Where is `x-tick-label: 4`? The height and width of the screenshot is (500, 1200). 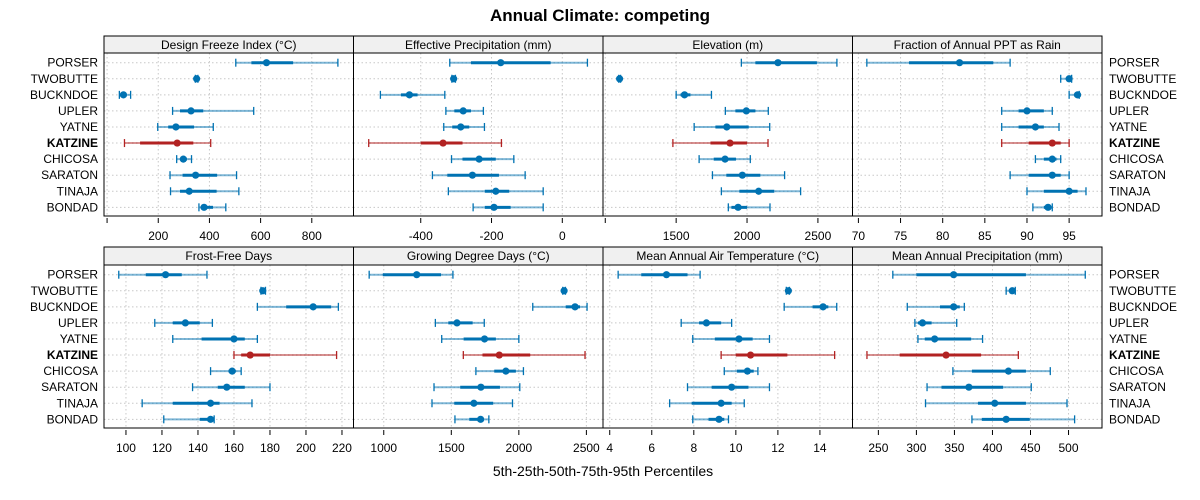 x-tick-label: 4 is located at coordinates (609, 448).